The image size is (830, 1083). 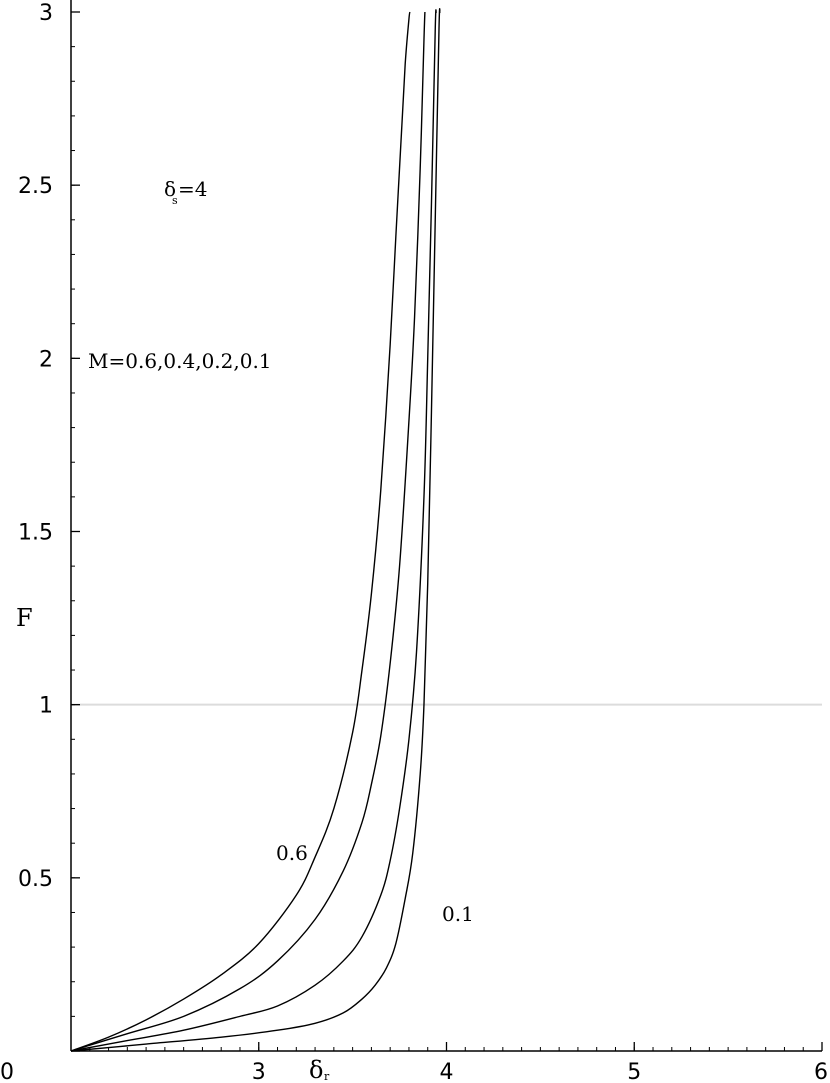 I want to click on y-tick-label: 1.5, so click(x=35, y=533).